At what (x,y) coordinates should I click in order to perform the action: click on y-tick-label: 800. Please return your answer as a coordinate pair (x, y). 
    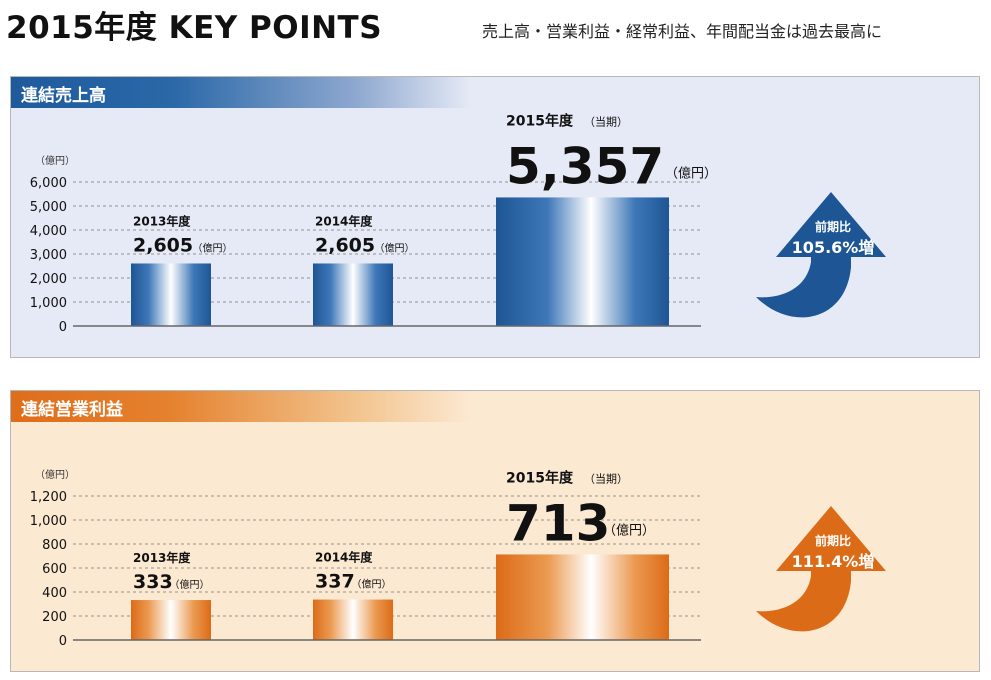
    Looking at the image, I should click on (54, 545).